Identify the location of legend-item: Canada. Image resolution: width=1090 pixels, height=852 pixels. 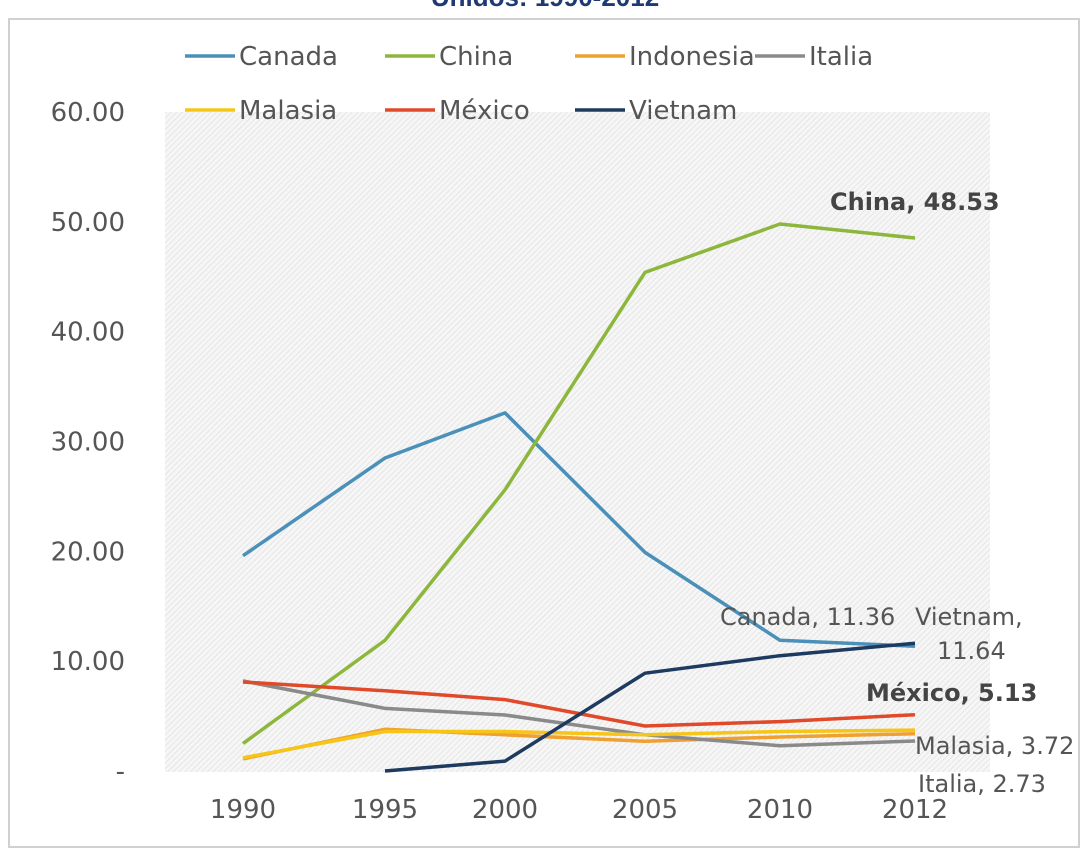
(261, 57).